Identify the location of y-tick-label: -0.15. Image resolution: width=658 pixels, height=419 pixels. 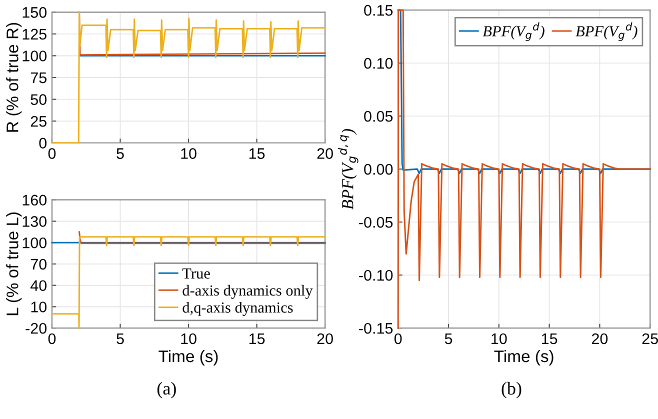
(376, 328).